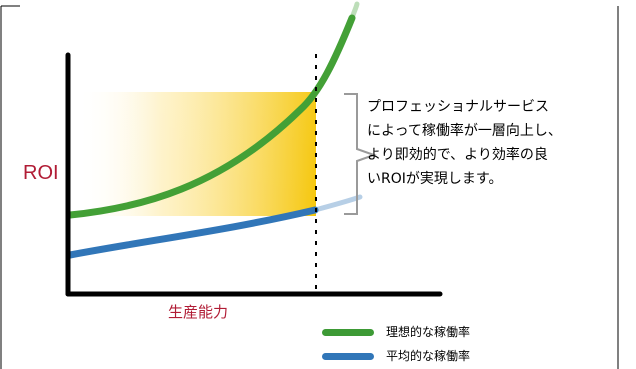  What do you see at coordinates (337, 203) in the screenshot?
I see `average-utilization-curve-fade` at bounding box center [337, 203].